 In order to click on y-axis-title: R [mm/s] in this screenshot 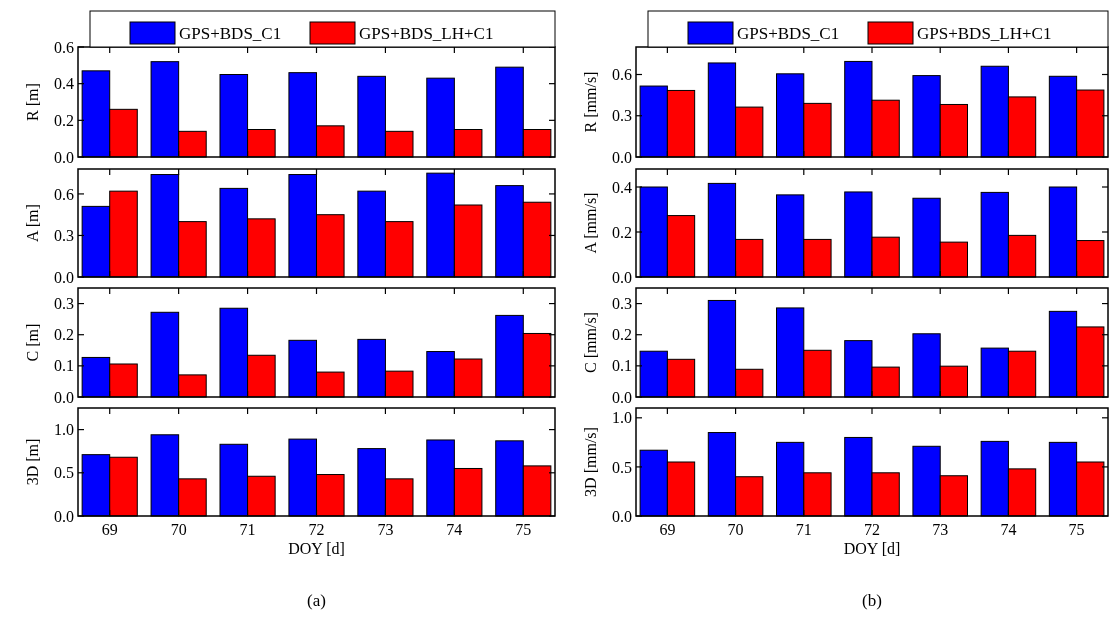, I will do `click(590, 102)`.